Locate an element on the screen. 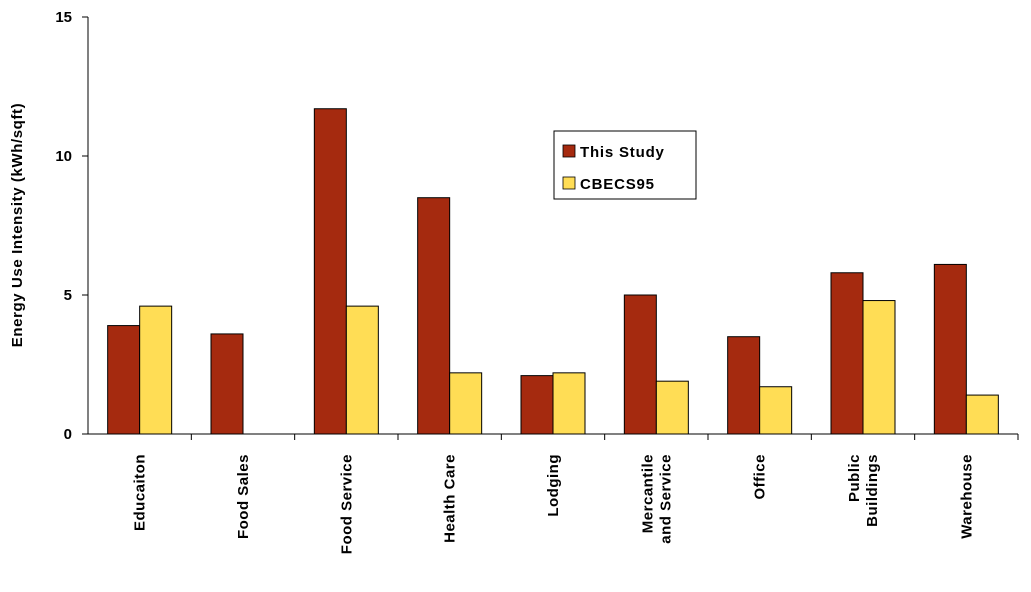  bar-this-study-mercantile-and-service is located at coordinates (640, 364).